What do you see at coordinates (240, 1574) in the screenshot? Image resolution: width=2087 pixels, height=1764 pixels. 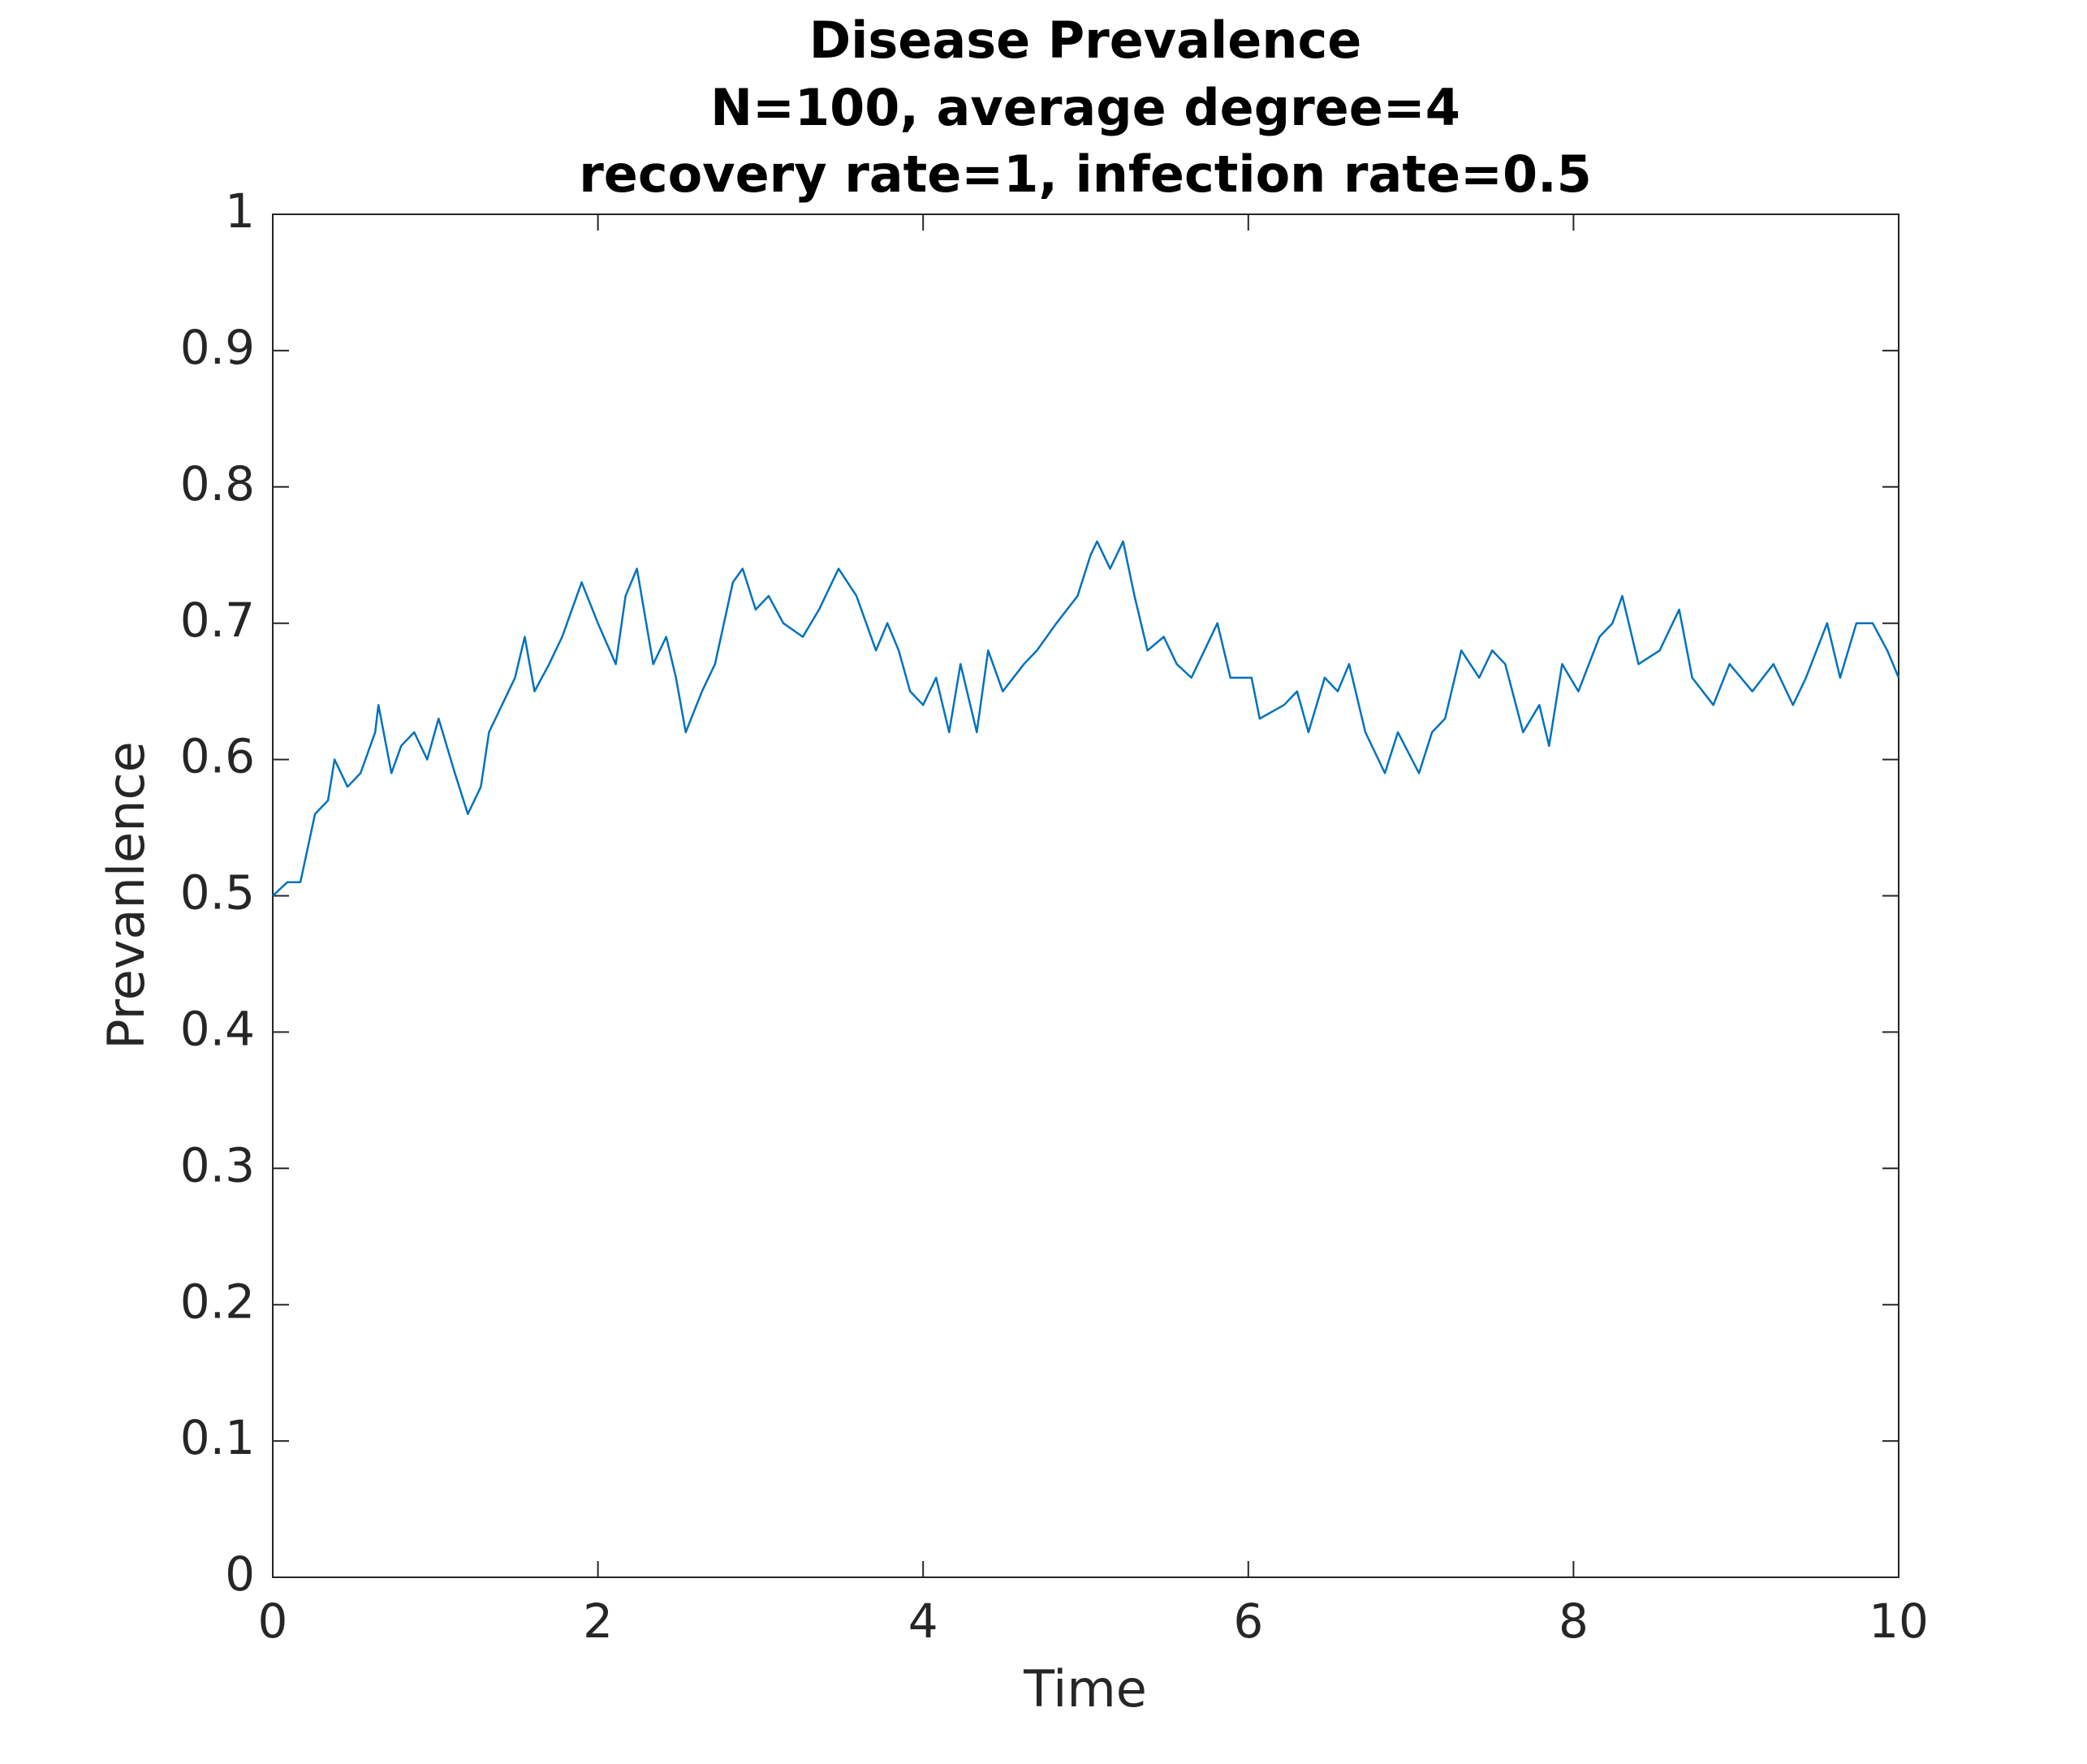 I see `y-tick-label: 0` at bounding box center [240, 1574].